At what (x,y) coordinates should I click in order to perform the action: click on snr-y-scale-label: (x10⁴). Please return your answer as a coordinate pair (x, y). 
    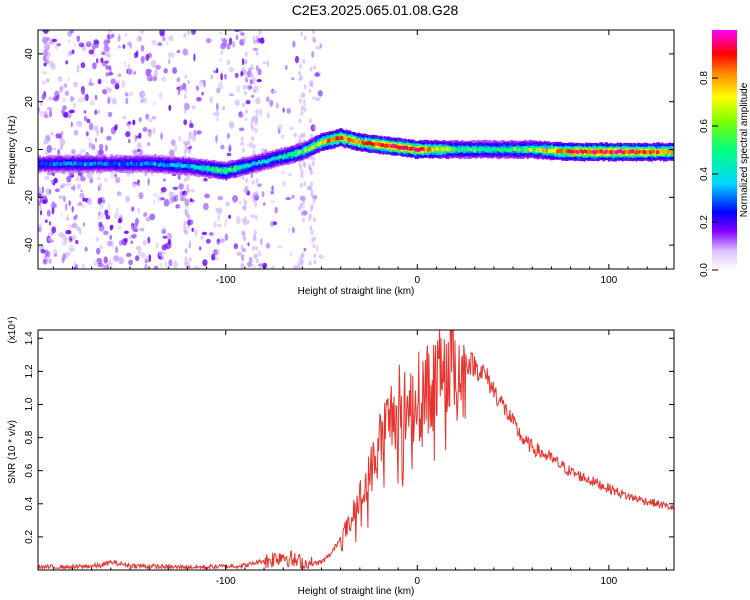
    Looking at the image, I should click on (12, 329).